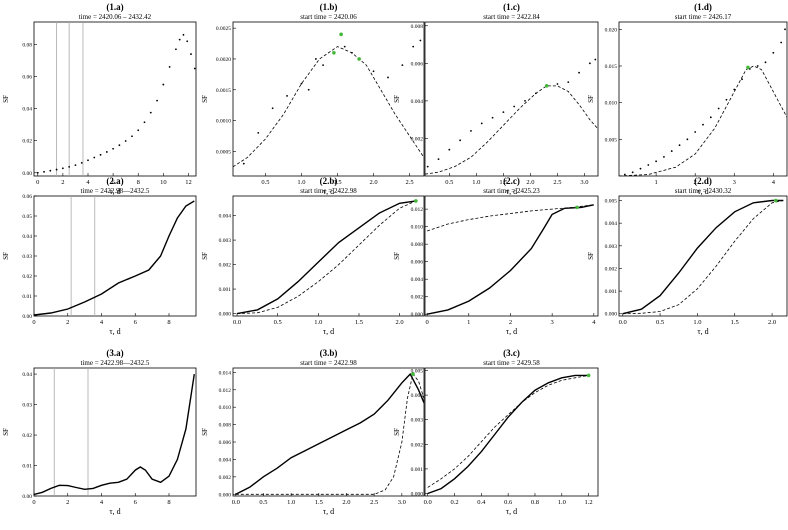 The image size is (788, 530). I want to click on y-tick-label: 0.020, so click(611, 30).